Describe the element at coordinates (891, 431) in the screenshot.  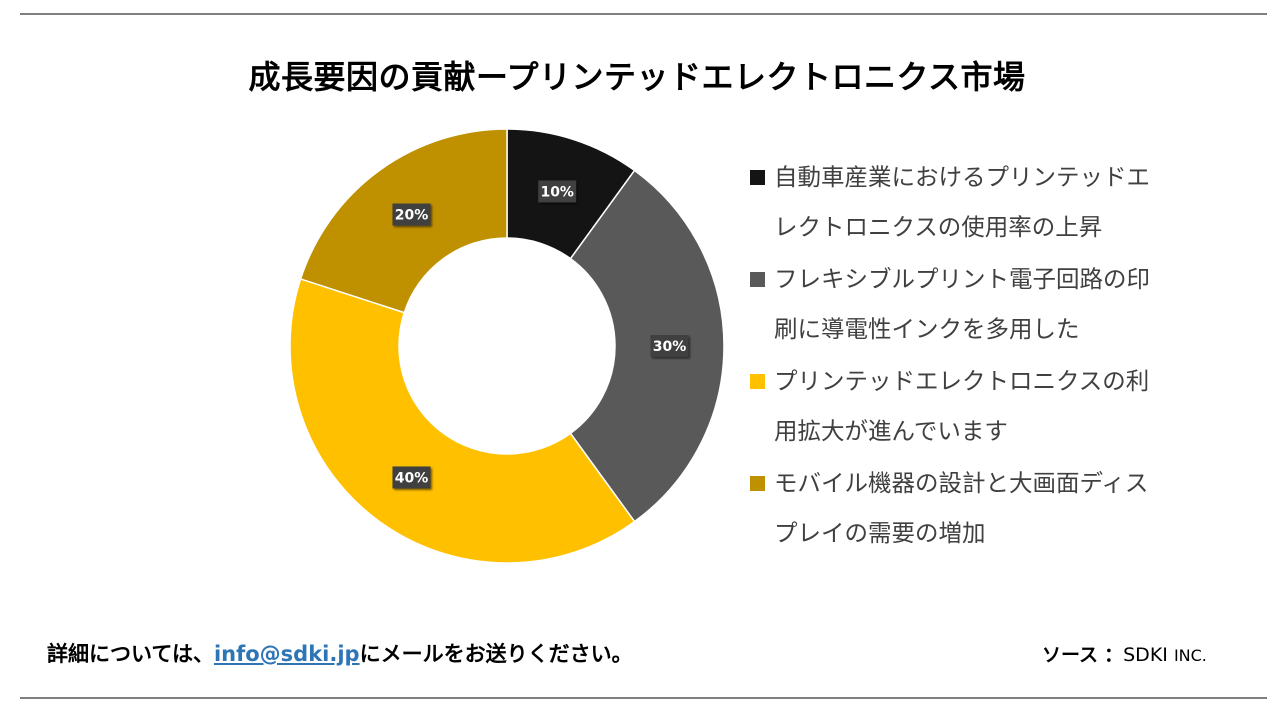
I see `legend-label-line2: 用拡大が進んでいます` at that location.